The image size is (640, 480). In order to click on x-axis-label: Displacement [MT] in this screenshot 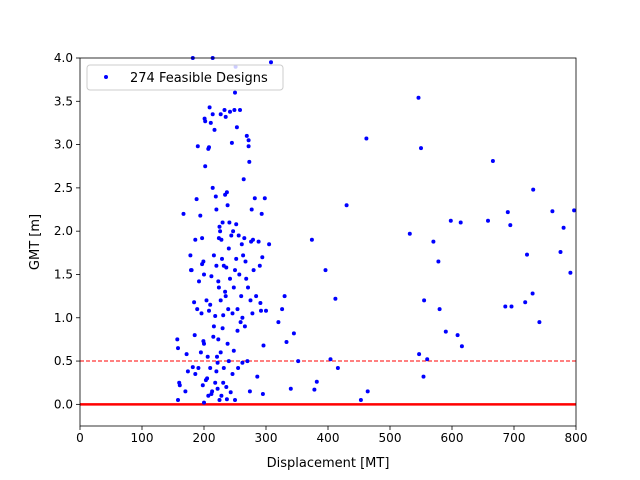, I will do `click(328, 463)`.